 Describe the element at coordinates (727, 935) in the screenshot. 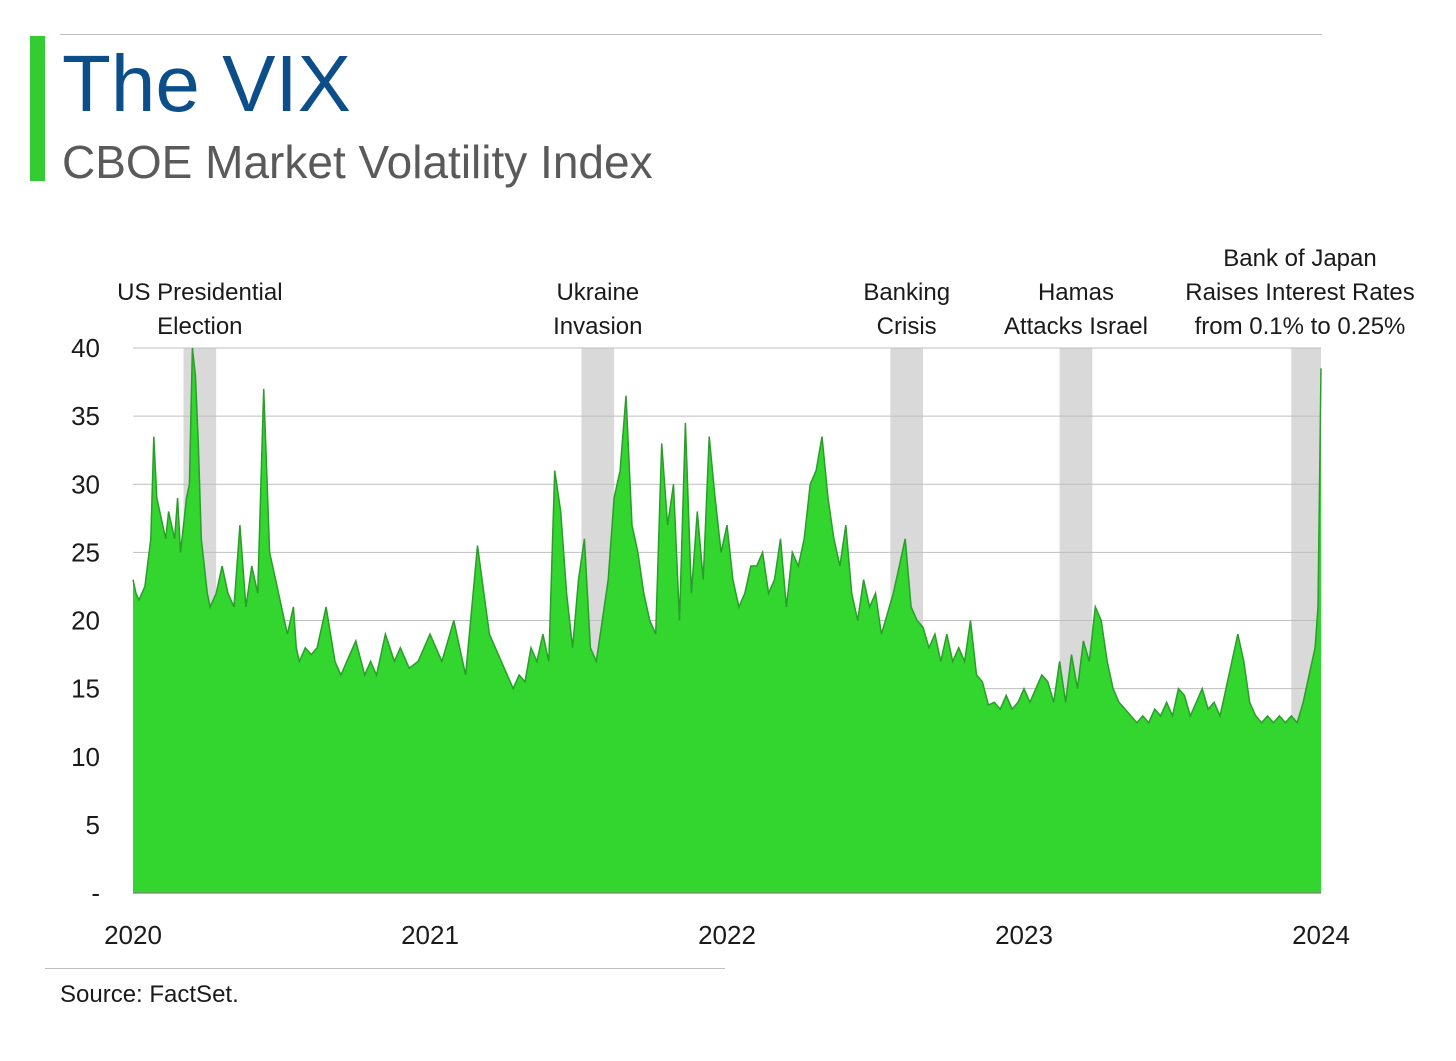

I see `x-tick-label-2022: 2022` at that location.